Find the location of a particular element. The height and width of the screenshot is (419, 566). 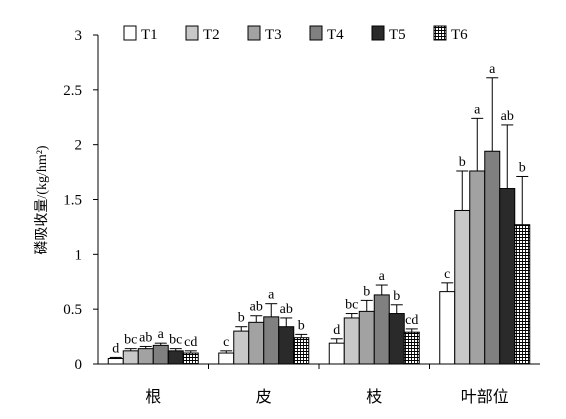

y-axis-ticks: 0 0.5 1 1.5 2 2.5 3 is located at coordinates (80, 200).